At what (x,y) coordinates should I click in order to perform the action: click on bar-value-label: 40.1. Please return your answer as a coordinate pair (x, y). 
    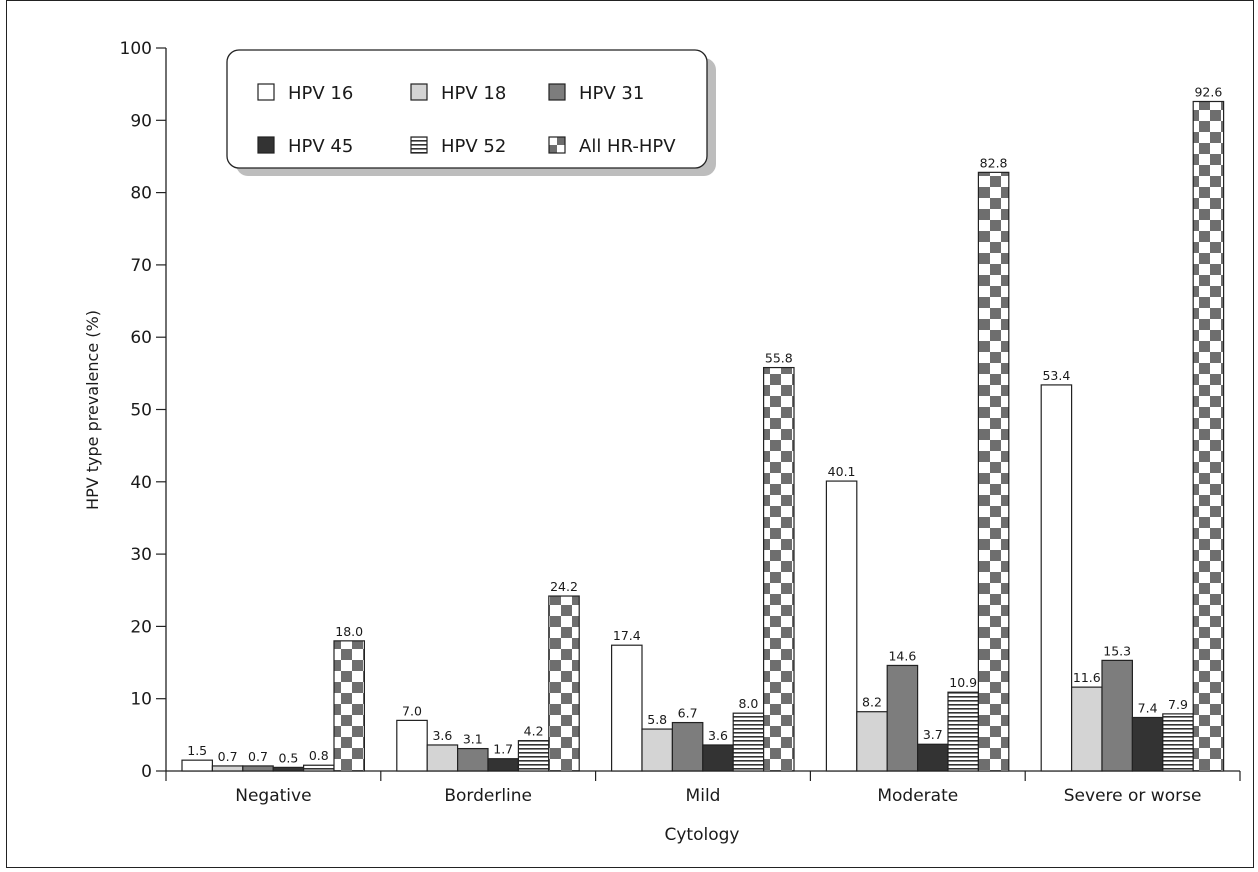
    Looking at the image, I should click on (842, 471).